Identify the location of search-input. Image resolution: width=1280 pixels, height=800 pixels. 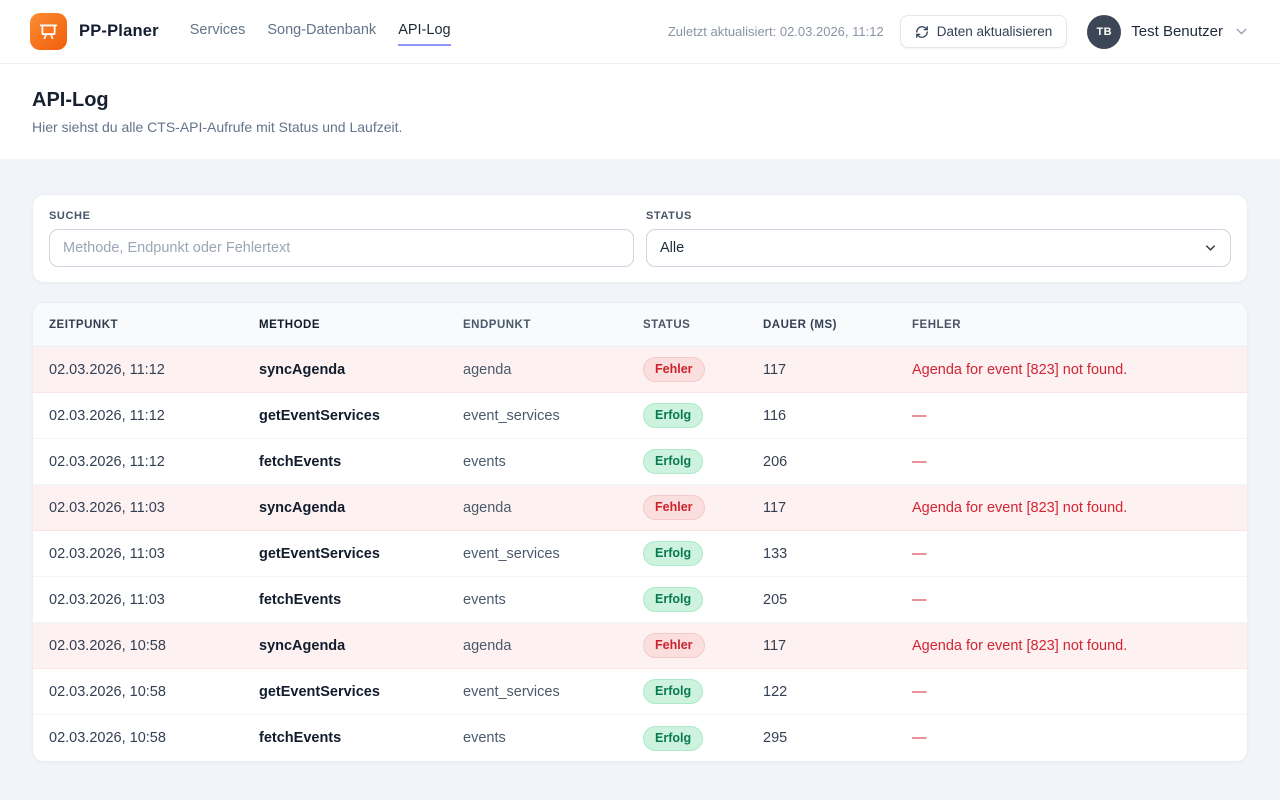
(341, 248).